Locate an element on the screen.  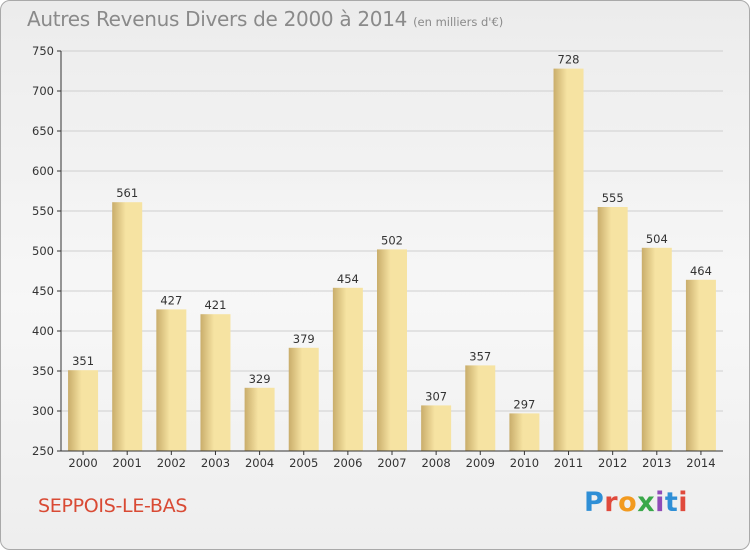
bar-value-label: 454 is located at coordinates (348, 279).